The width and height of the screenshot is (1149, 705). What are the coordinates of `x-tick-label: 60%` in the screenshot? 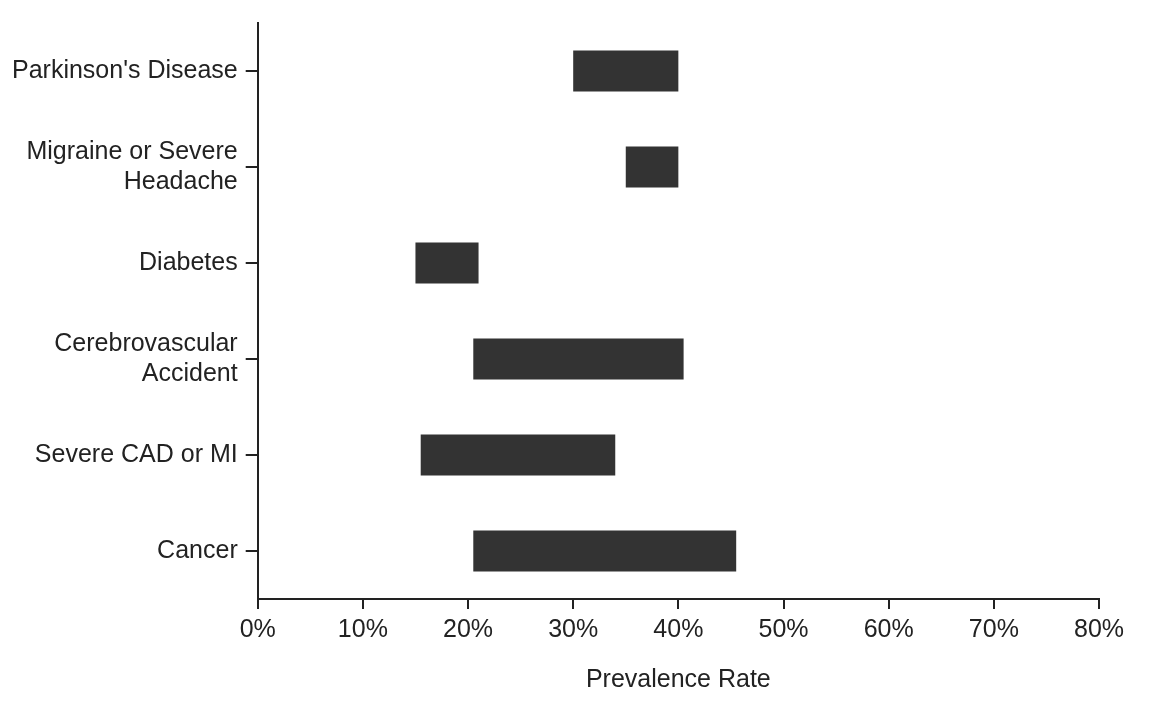 It's located at (888, 627).